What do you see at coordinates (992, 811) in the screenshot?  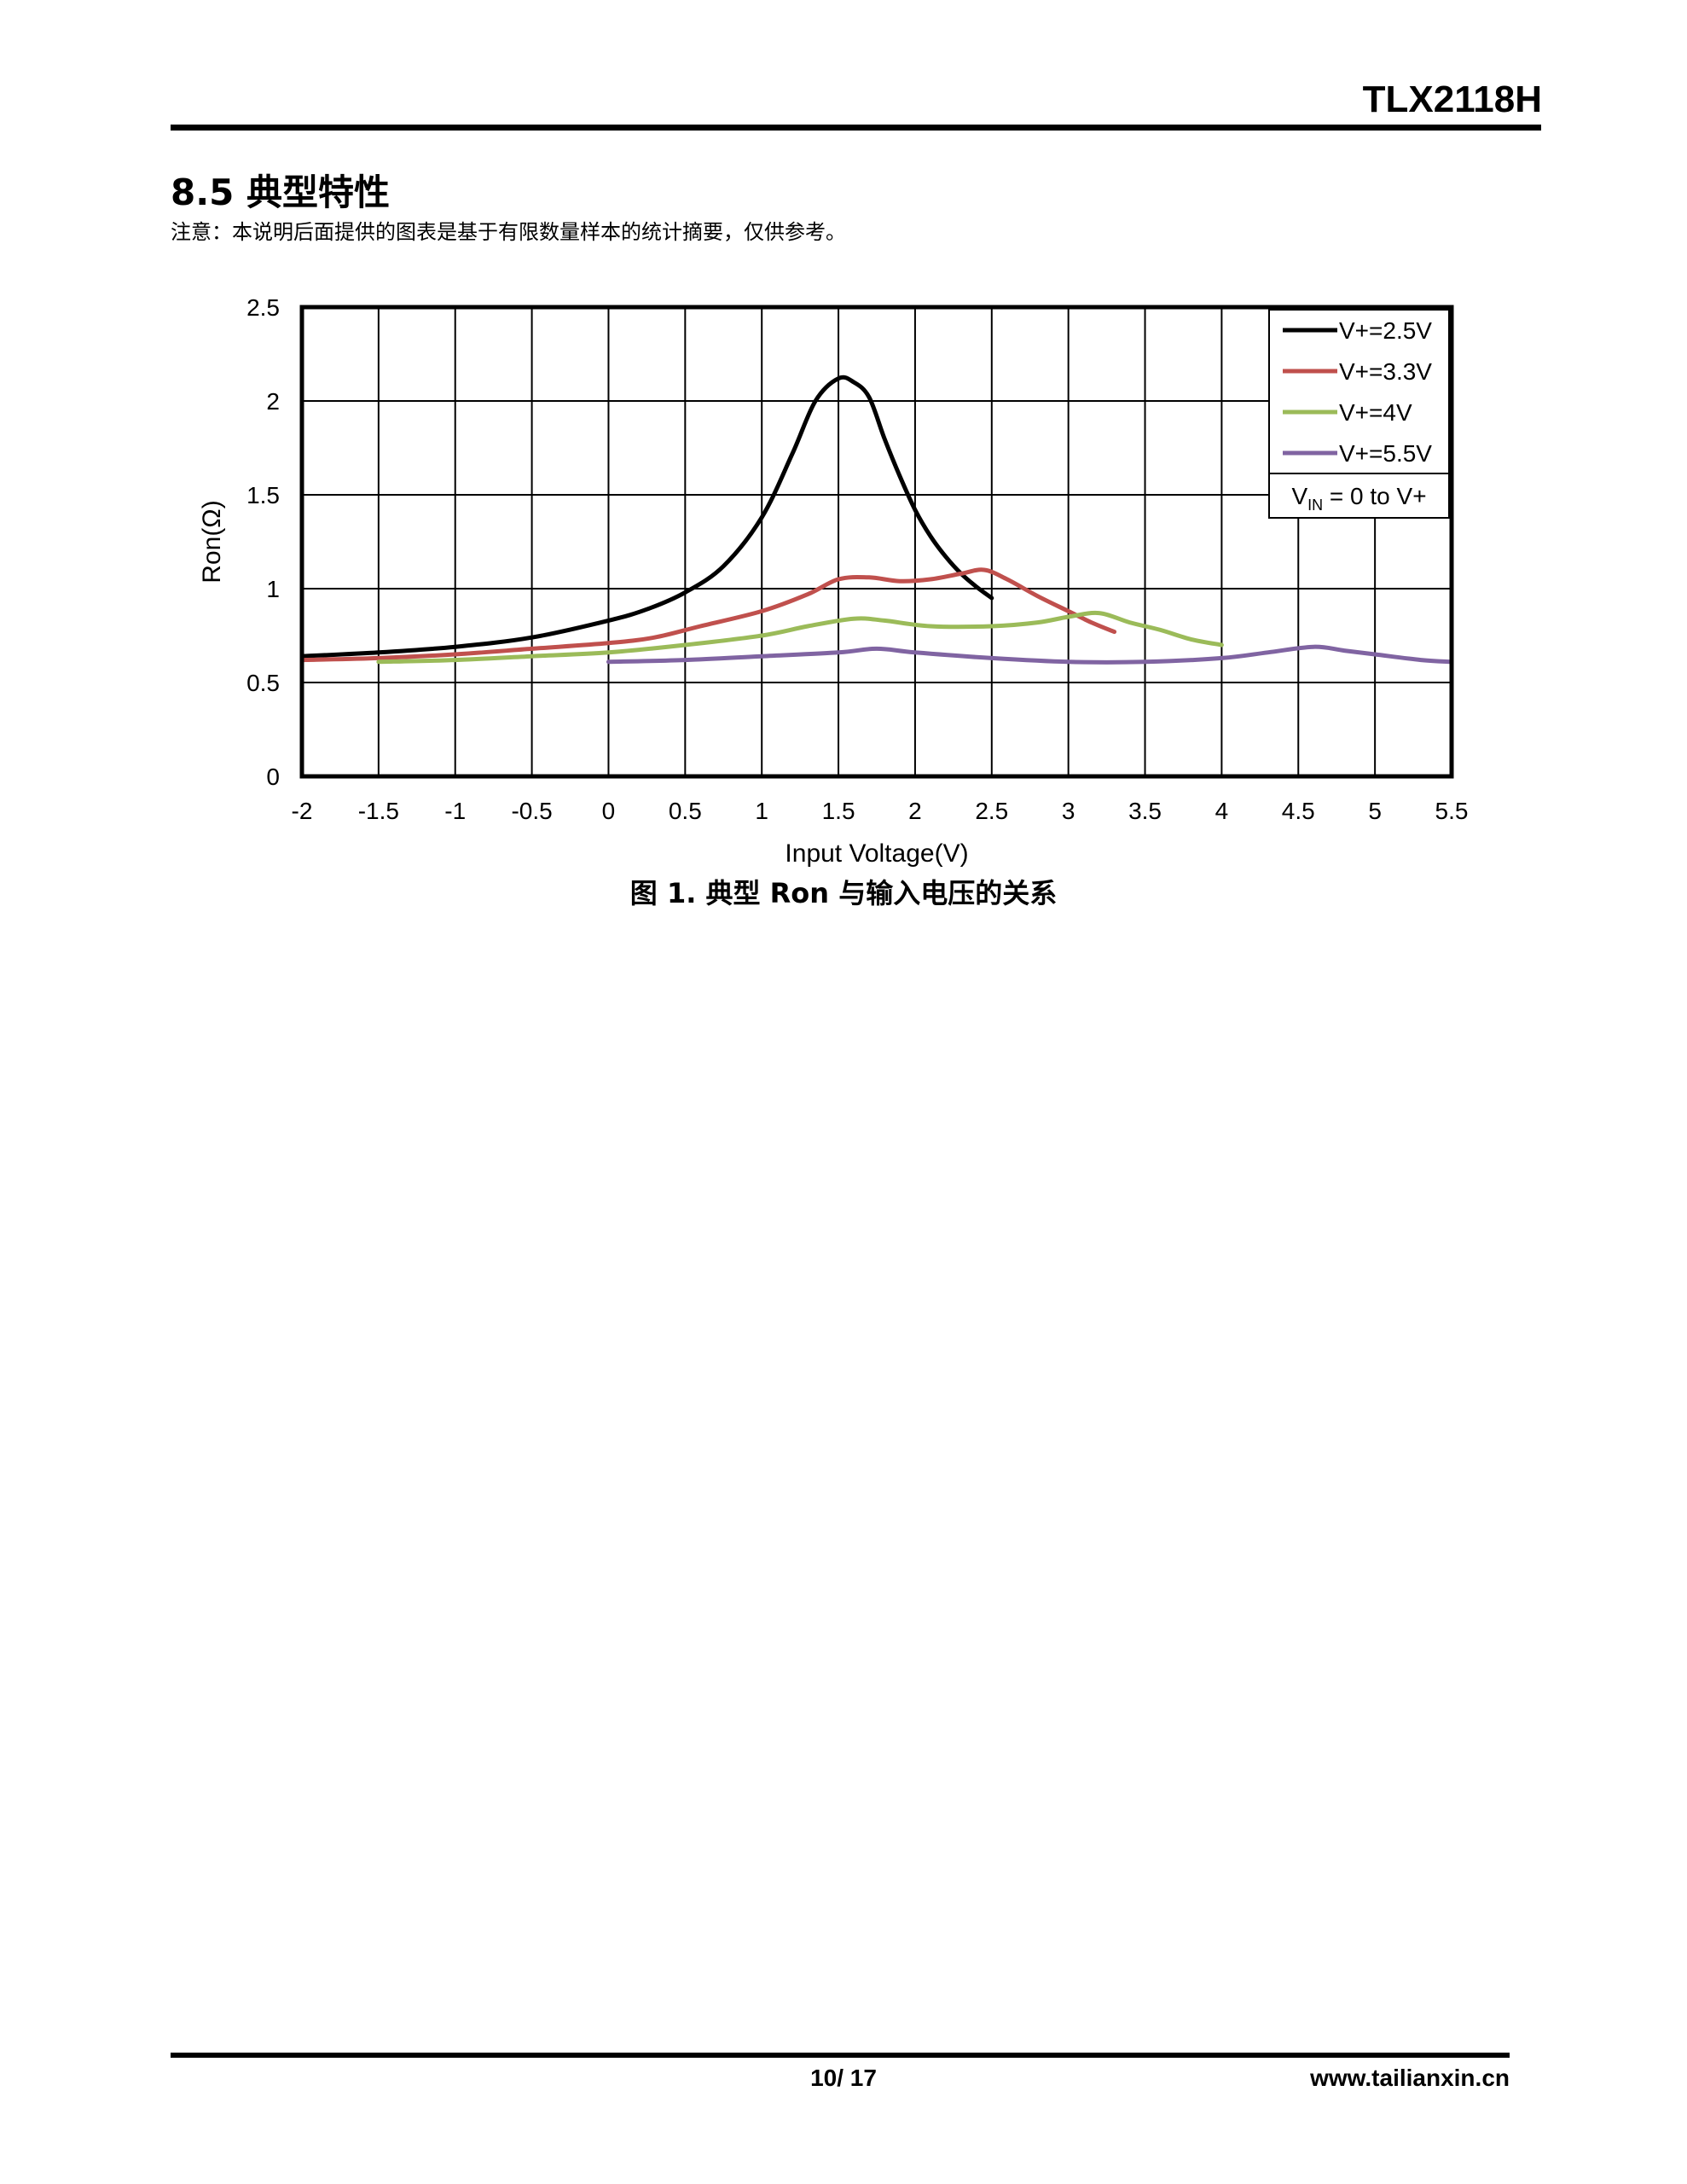 I see `x-tick-label: 2.5` at bounding box center [992, 811].